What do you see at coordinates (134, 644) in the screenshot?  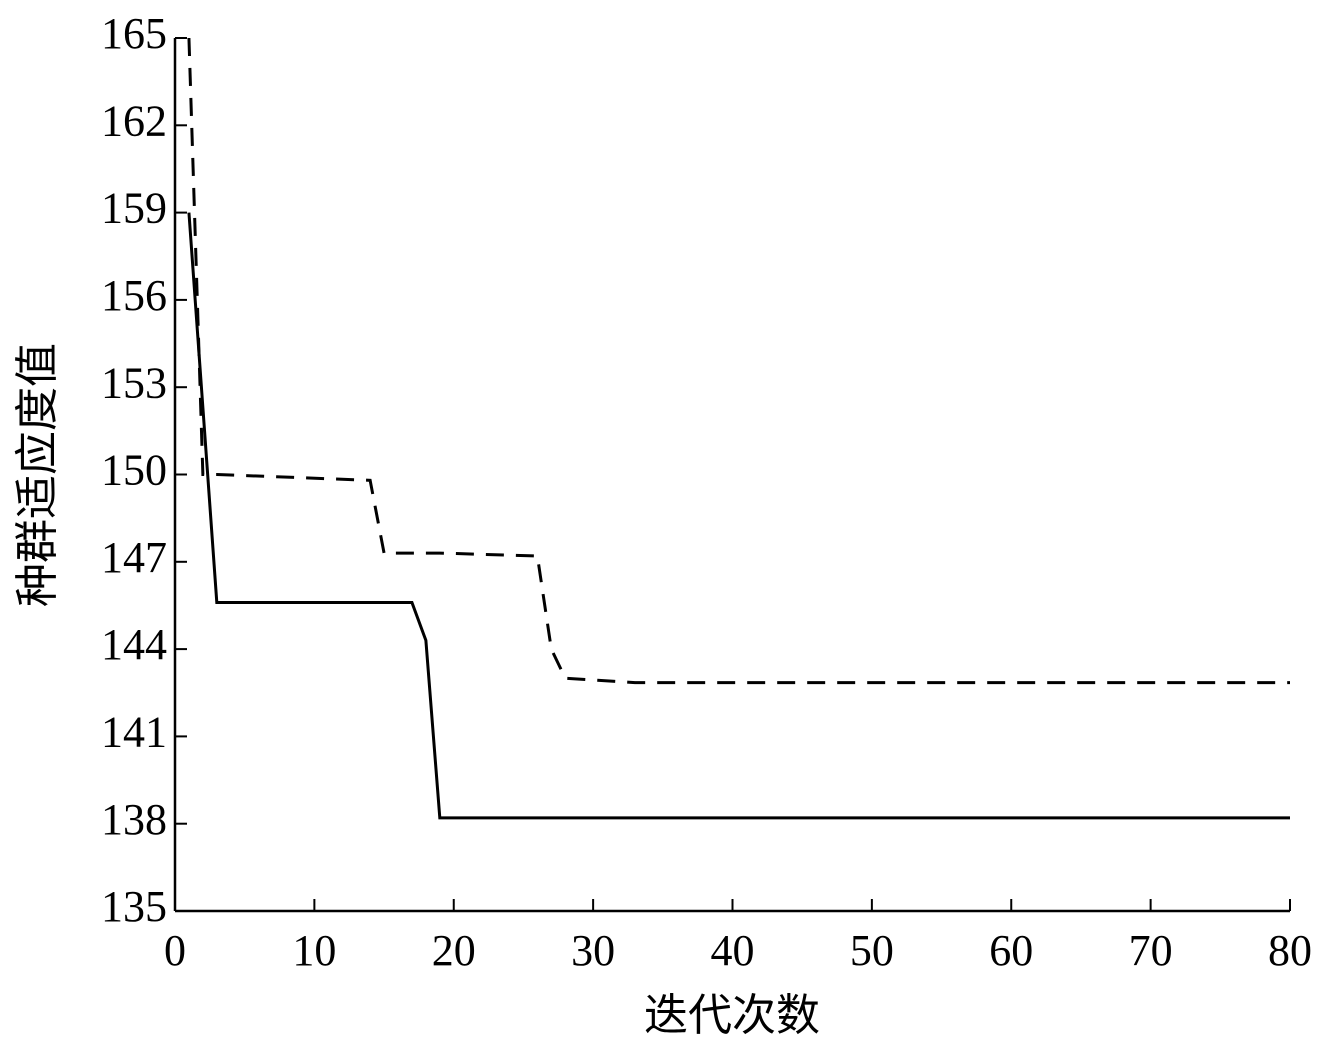 I see `y-tick-label: 144` at bounding box center [134, 644].